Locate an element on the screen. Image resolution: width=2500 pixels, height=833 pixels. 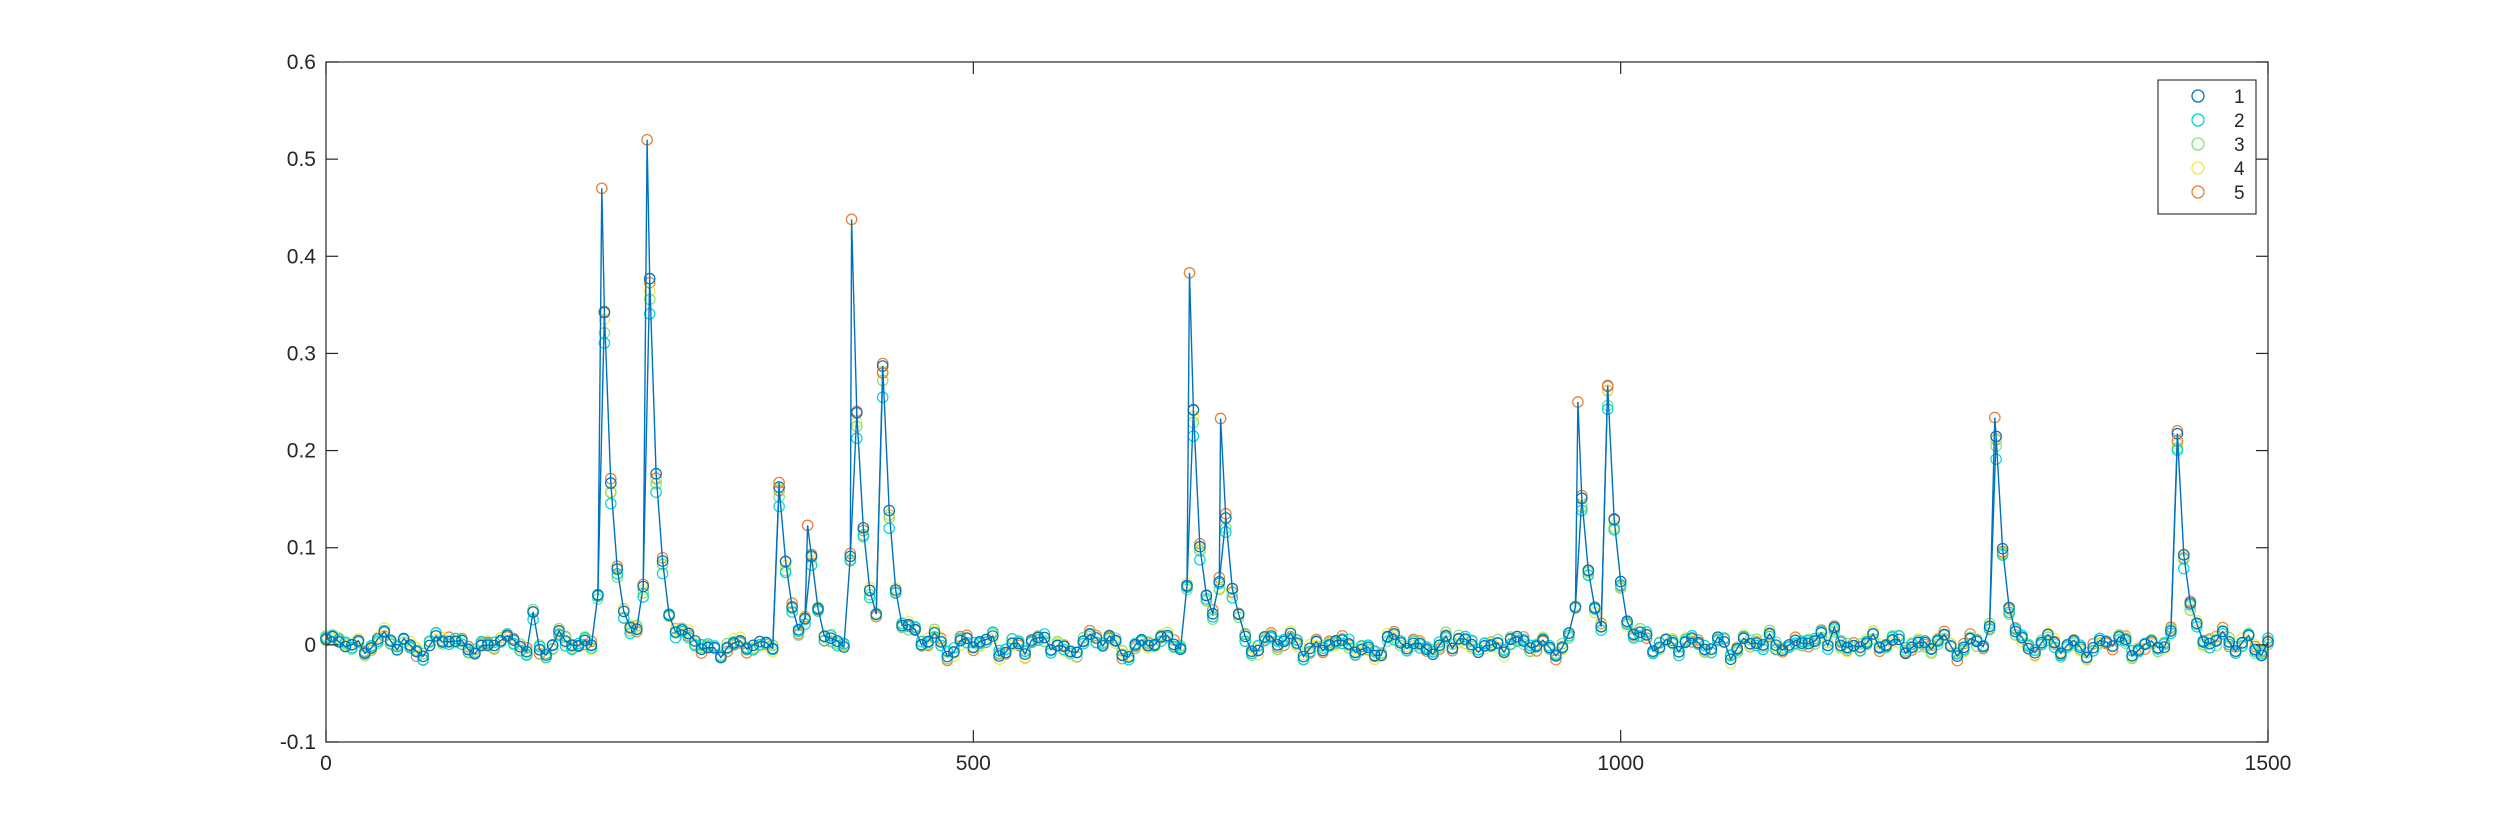
y-tick-label: 0.5 is located at coordinates (301, 159).